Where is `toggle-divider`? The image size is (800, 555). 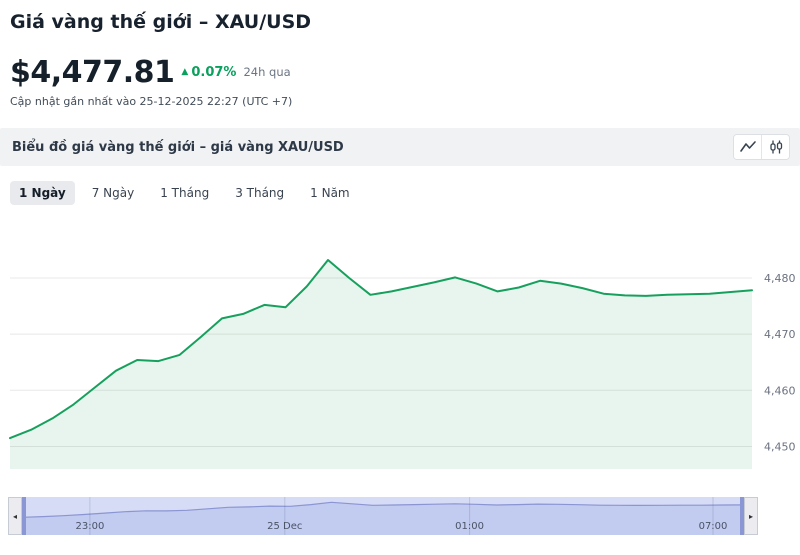
toggle-divider is located at coordinates (761, 147).